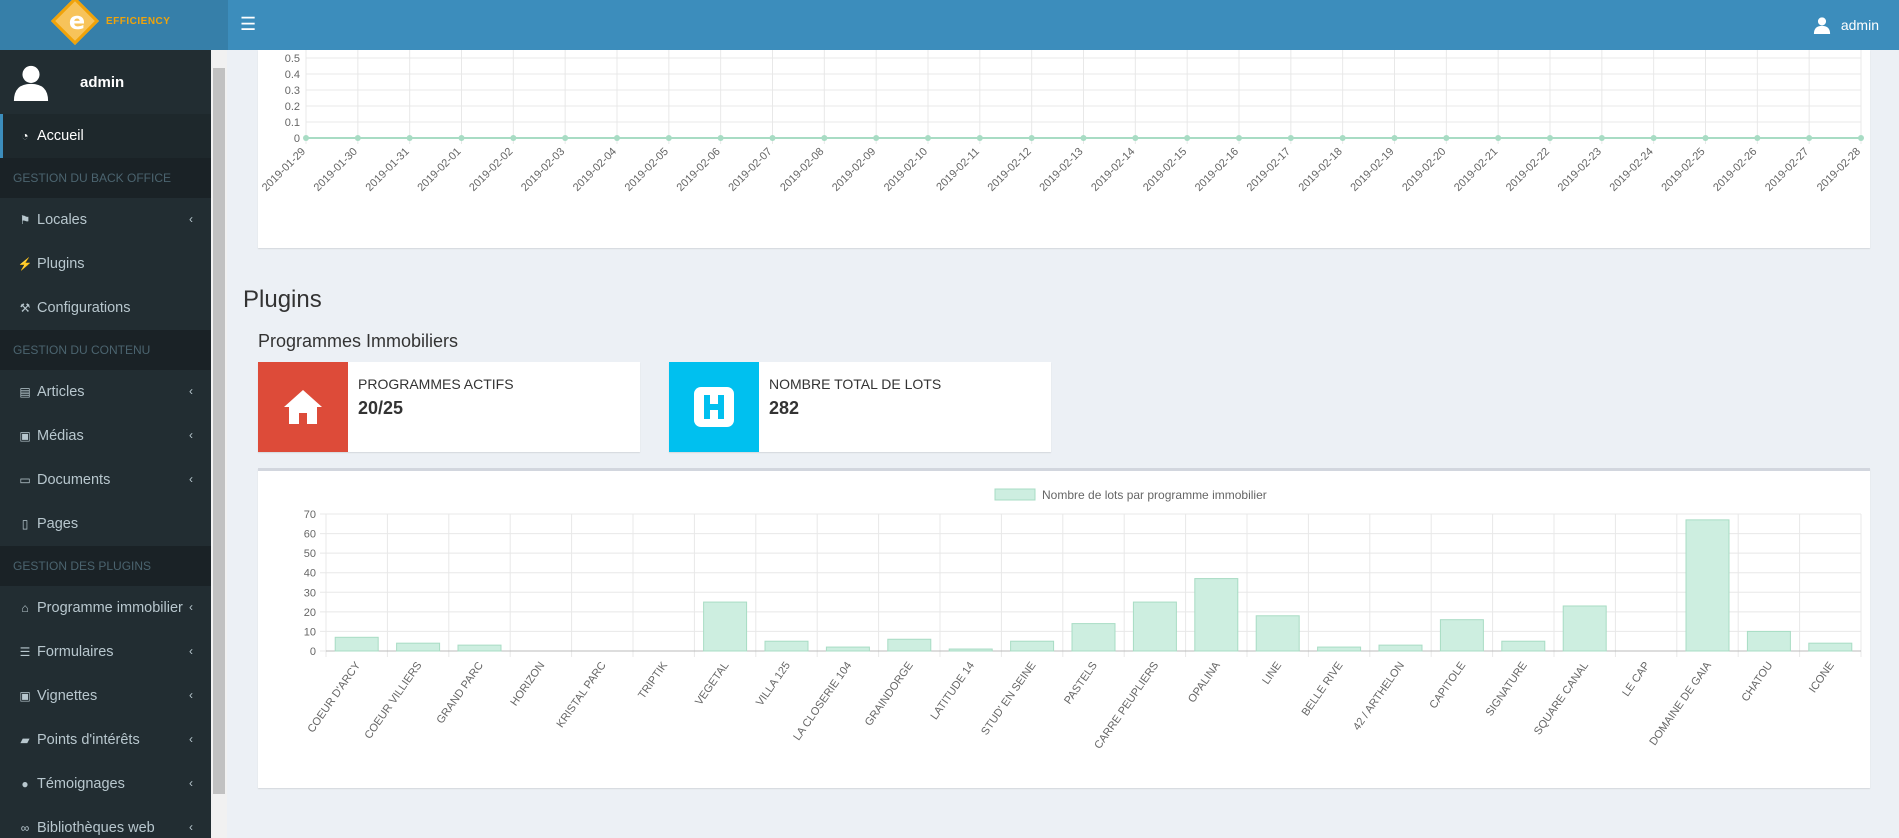  What do you see at coordinates (1269, 170) in the screenshot?
I see `x-tick-label: 2019-02-17` at bounding box center [1269, 170].